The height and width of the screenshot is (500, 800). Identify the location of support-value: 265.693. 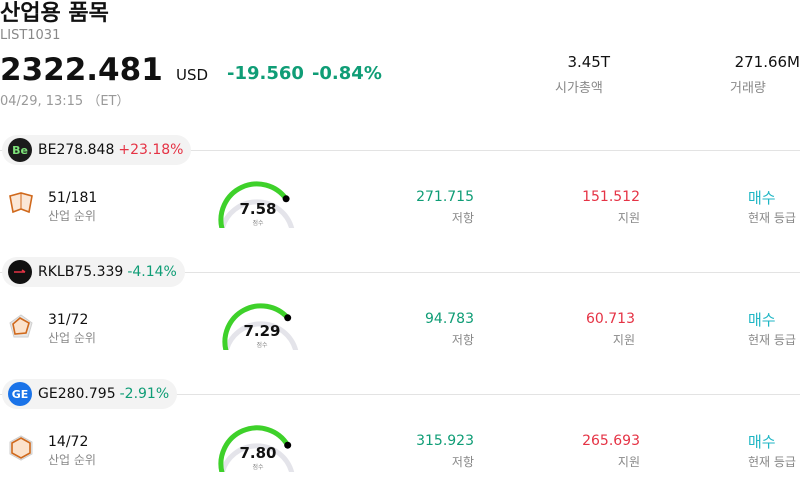
(611, 441).